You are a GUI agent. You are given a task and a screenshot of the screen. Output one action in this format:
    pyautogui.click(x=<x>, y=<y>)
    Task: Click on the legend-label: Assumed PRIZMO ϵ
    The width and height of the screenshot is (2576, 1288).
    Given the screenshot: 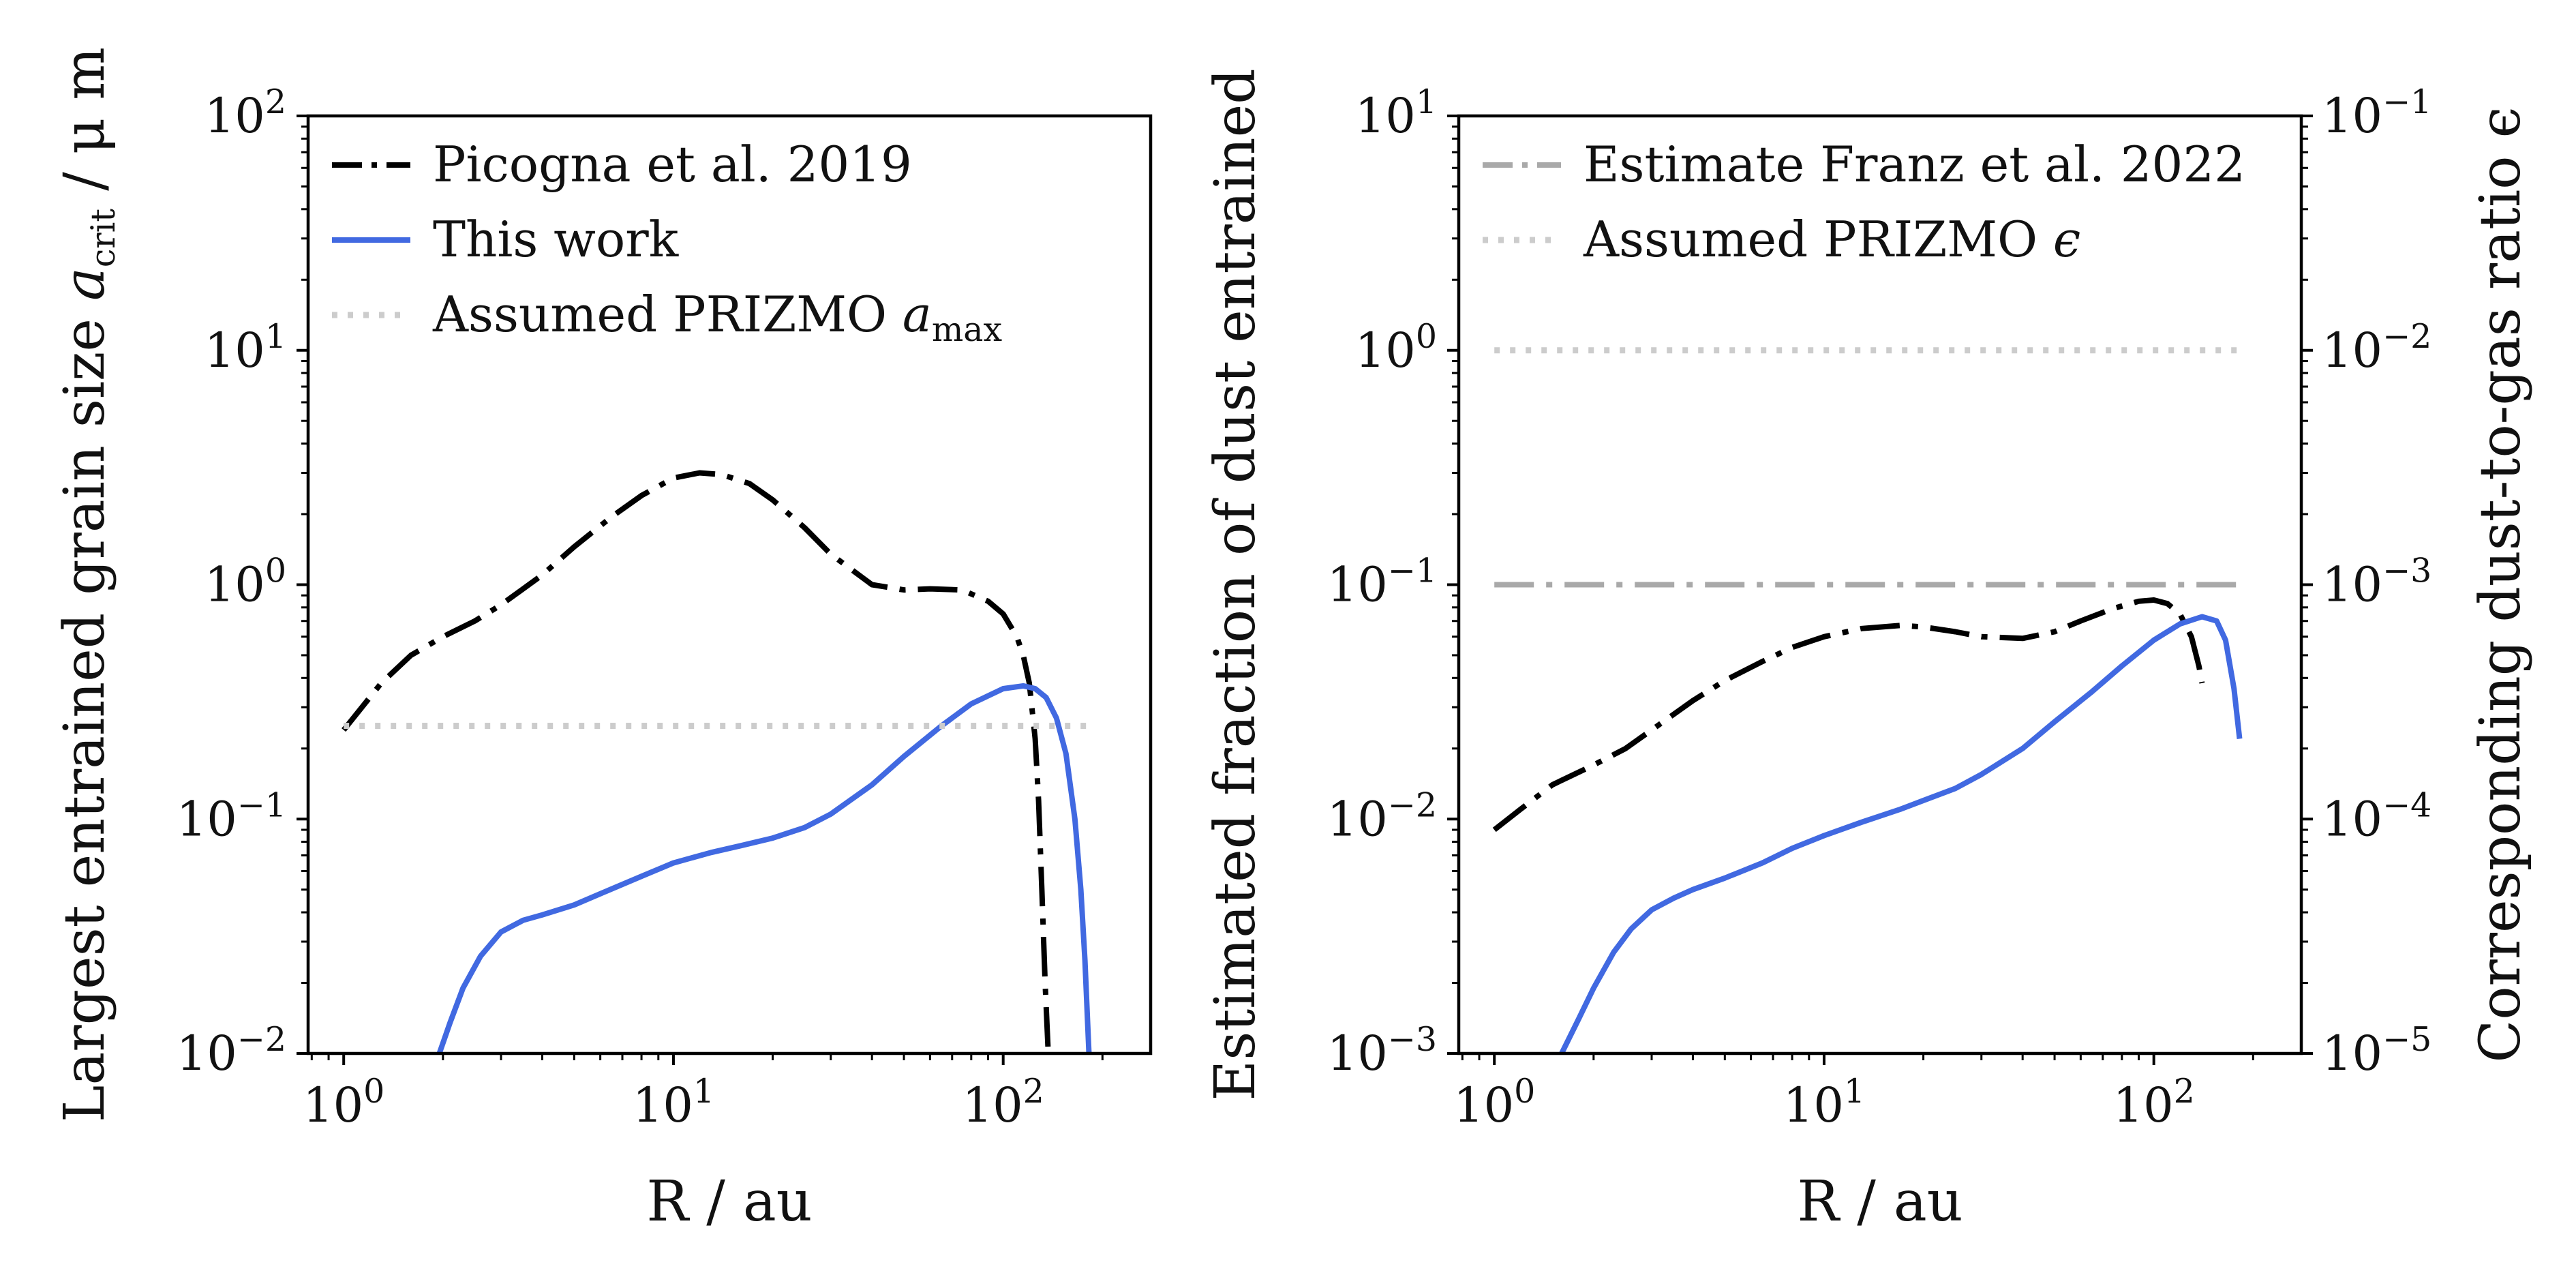 What is the action you would take?
    pyautogui.click(x=1832, y=239)
    